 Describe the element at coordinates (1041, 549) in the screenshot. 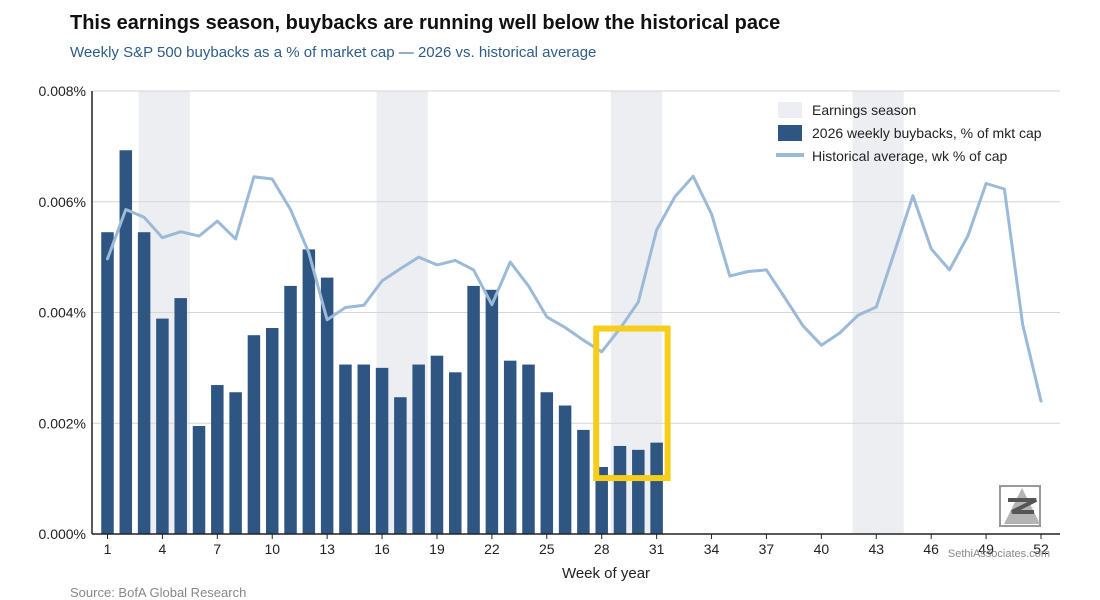

I see `x-tick-label: 52` at that location.